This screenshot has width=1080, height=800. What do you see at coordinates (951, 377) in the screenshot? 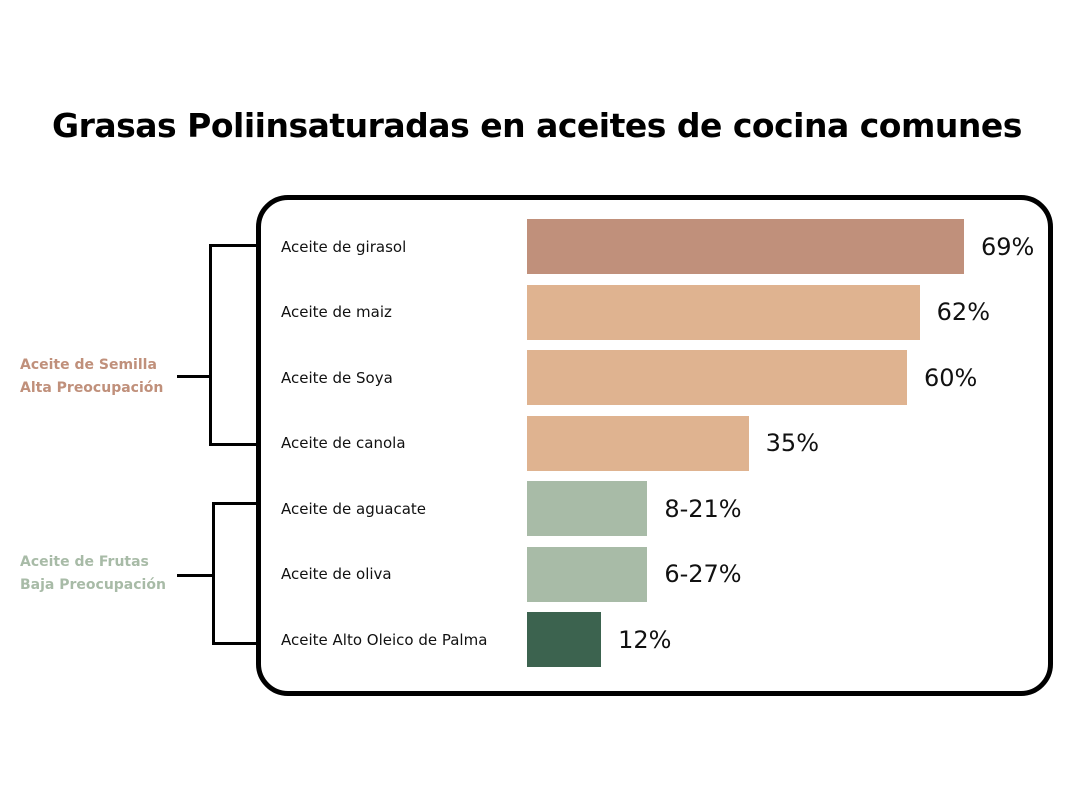
I see `value-label: 60%` at bounding box center [951, 377].